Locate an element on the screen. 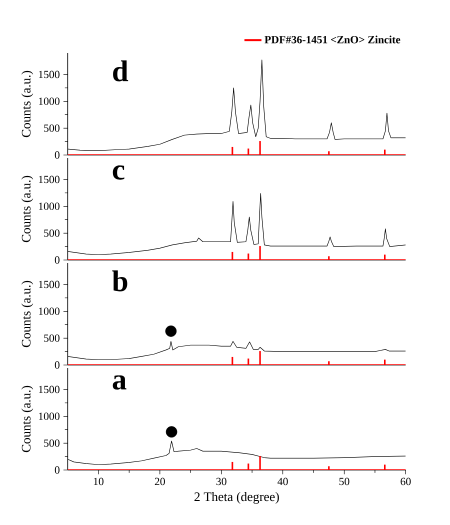 This screenshot has width=450, height=525. x-tick-label: 20 is located at coordinates (159, 482).